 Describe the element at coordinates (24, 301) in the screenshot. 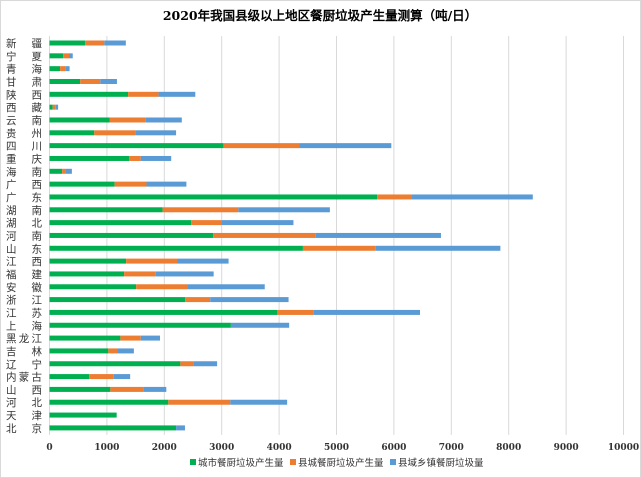

I see `category-label: 浙江` at that location.